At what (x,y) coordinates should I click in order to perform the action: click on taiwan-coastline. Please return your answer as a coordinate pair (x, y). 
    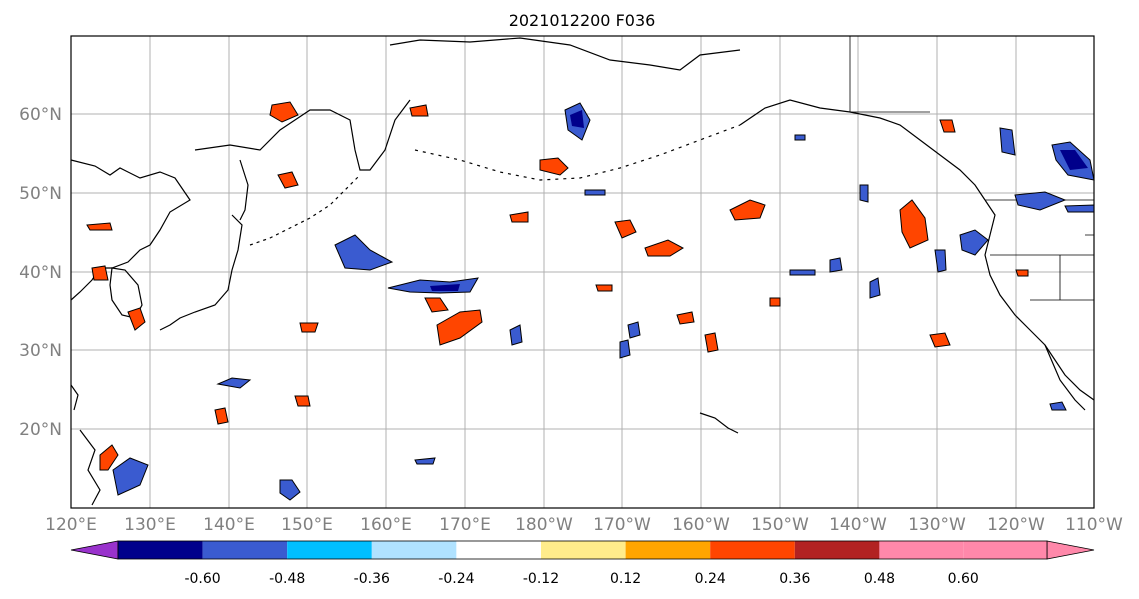
    Looking at the image, I should click on (74, 397).